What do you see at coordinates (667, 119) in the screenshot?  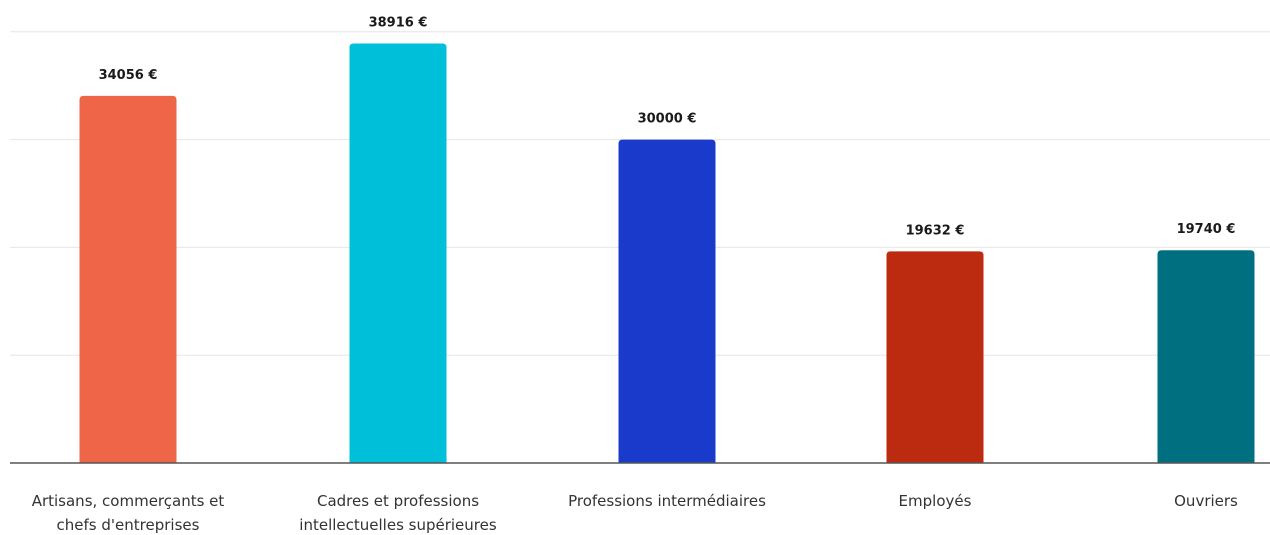 I see `bar-value-label: 30000 €` at bounding box center [667, 119].